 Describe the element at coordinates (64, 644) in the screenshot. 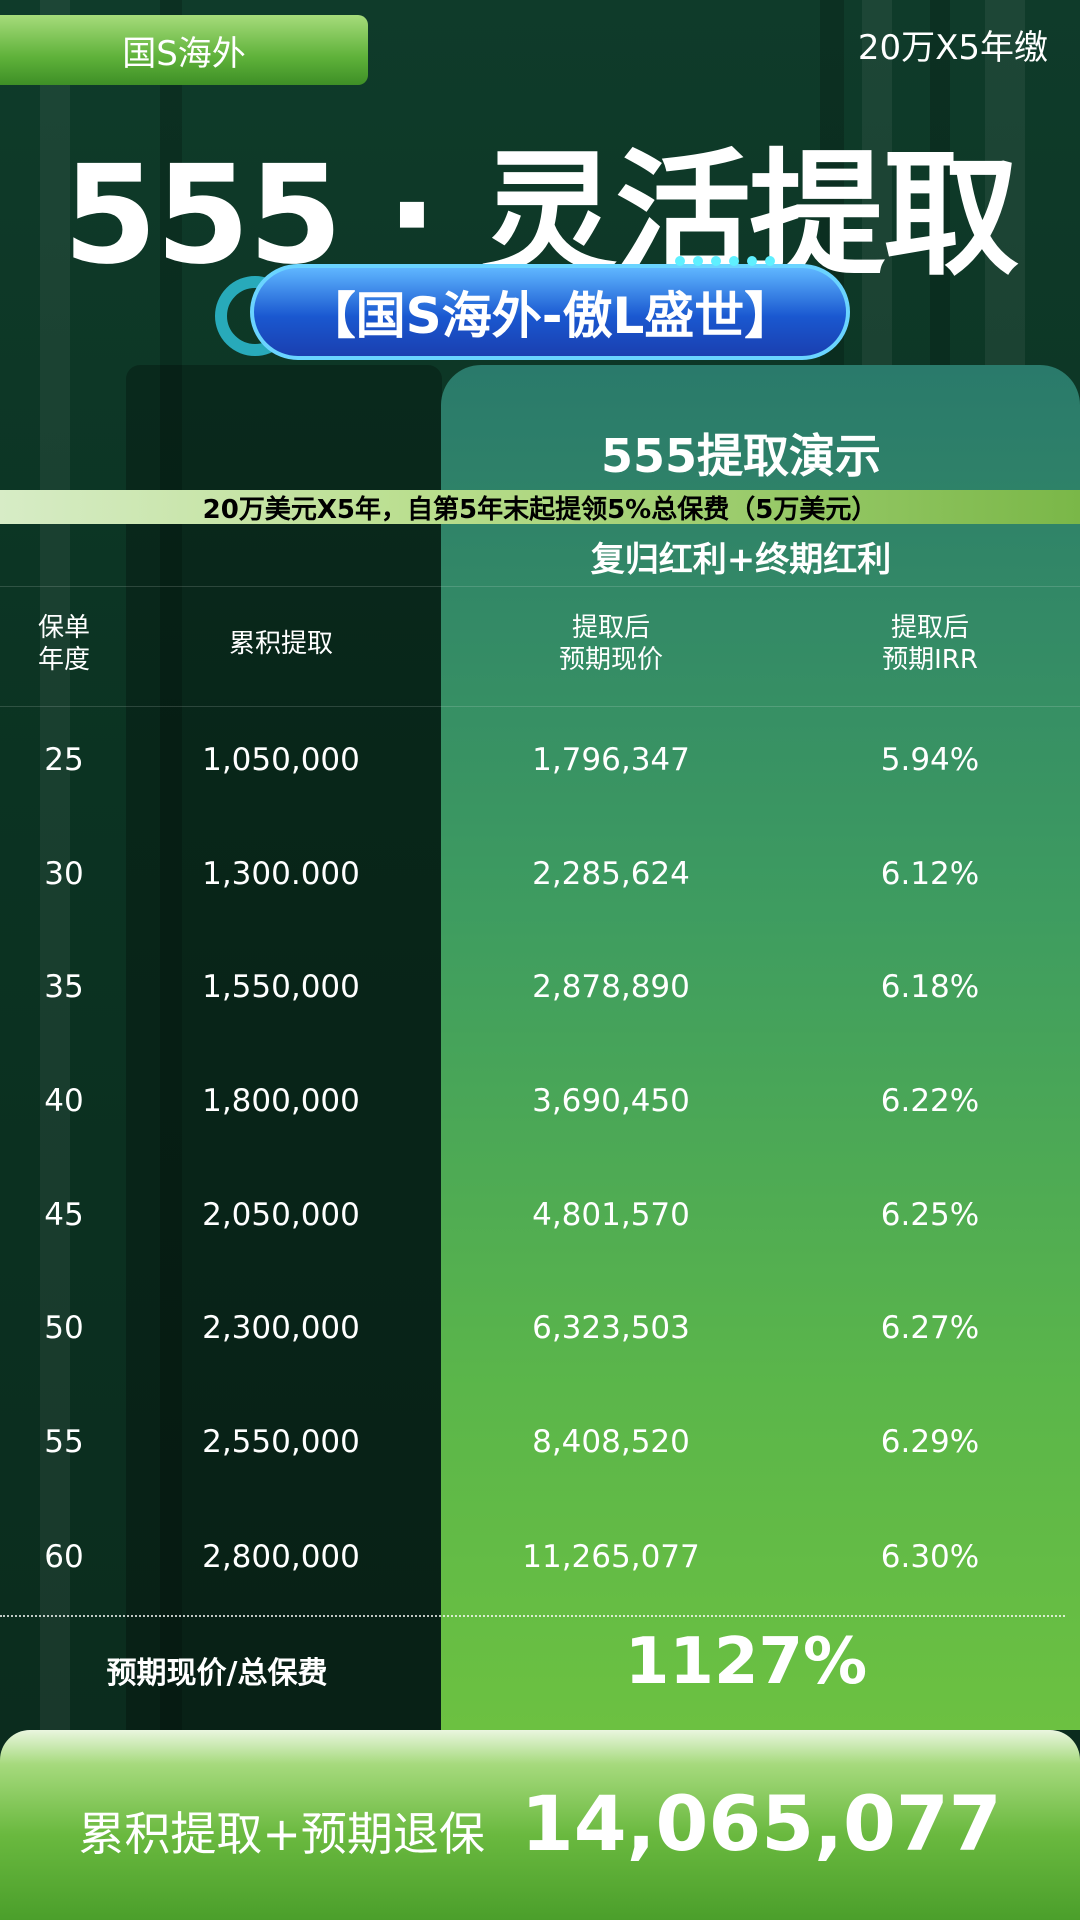

I see `header-policy-year: 保单 年度` at that location.